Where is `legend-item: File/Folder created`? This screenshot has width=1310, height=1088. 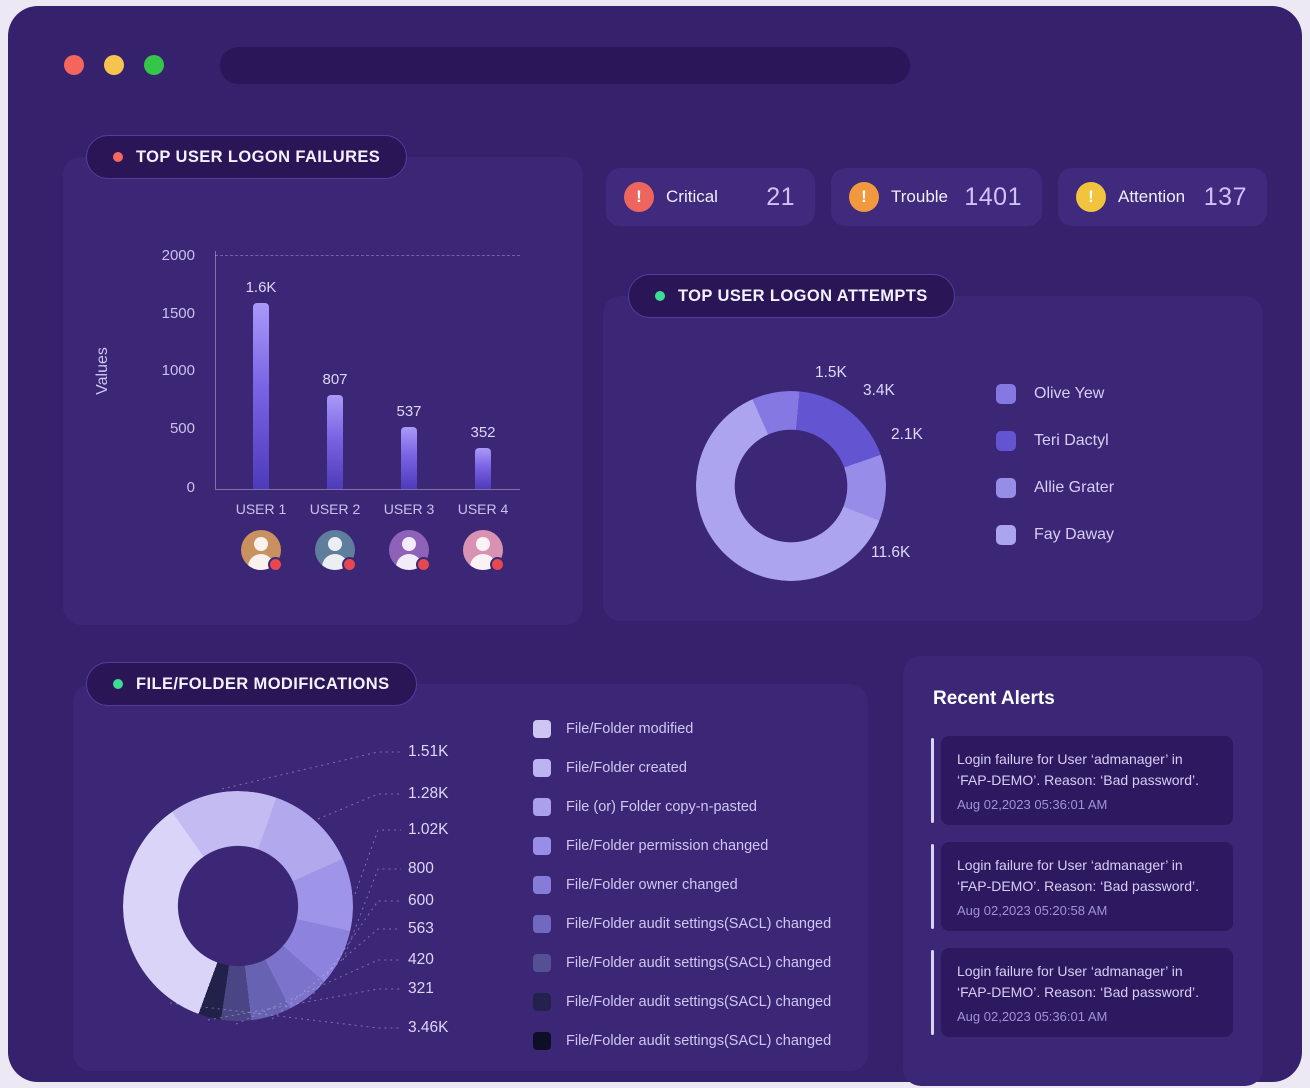
legend-item: File/Folder created is located at coordinates (682, 768).